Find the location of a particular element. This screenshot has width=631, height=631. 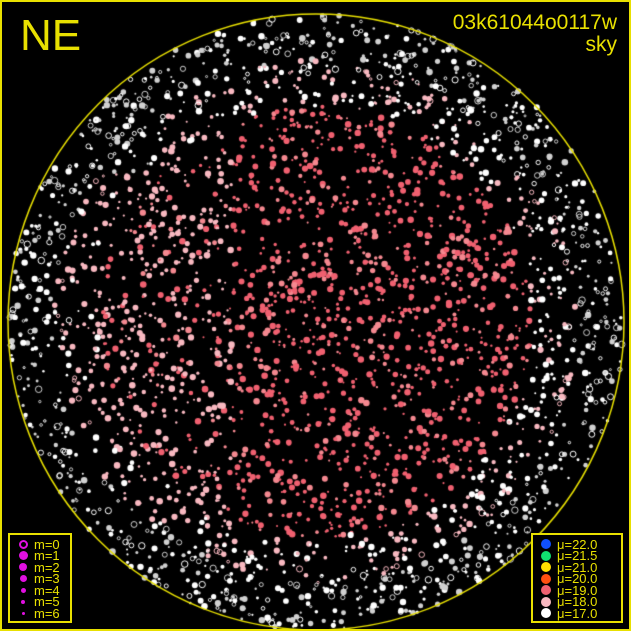

image-type: sky is located at coordinates (601, 44).